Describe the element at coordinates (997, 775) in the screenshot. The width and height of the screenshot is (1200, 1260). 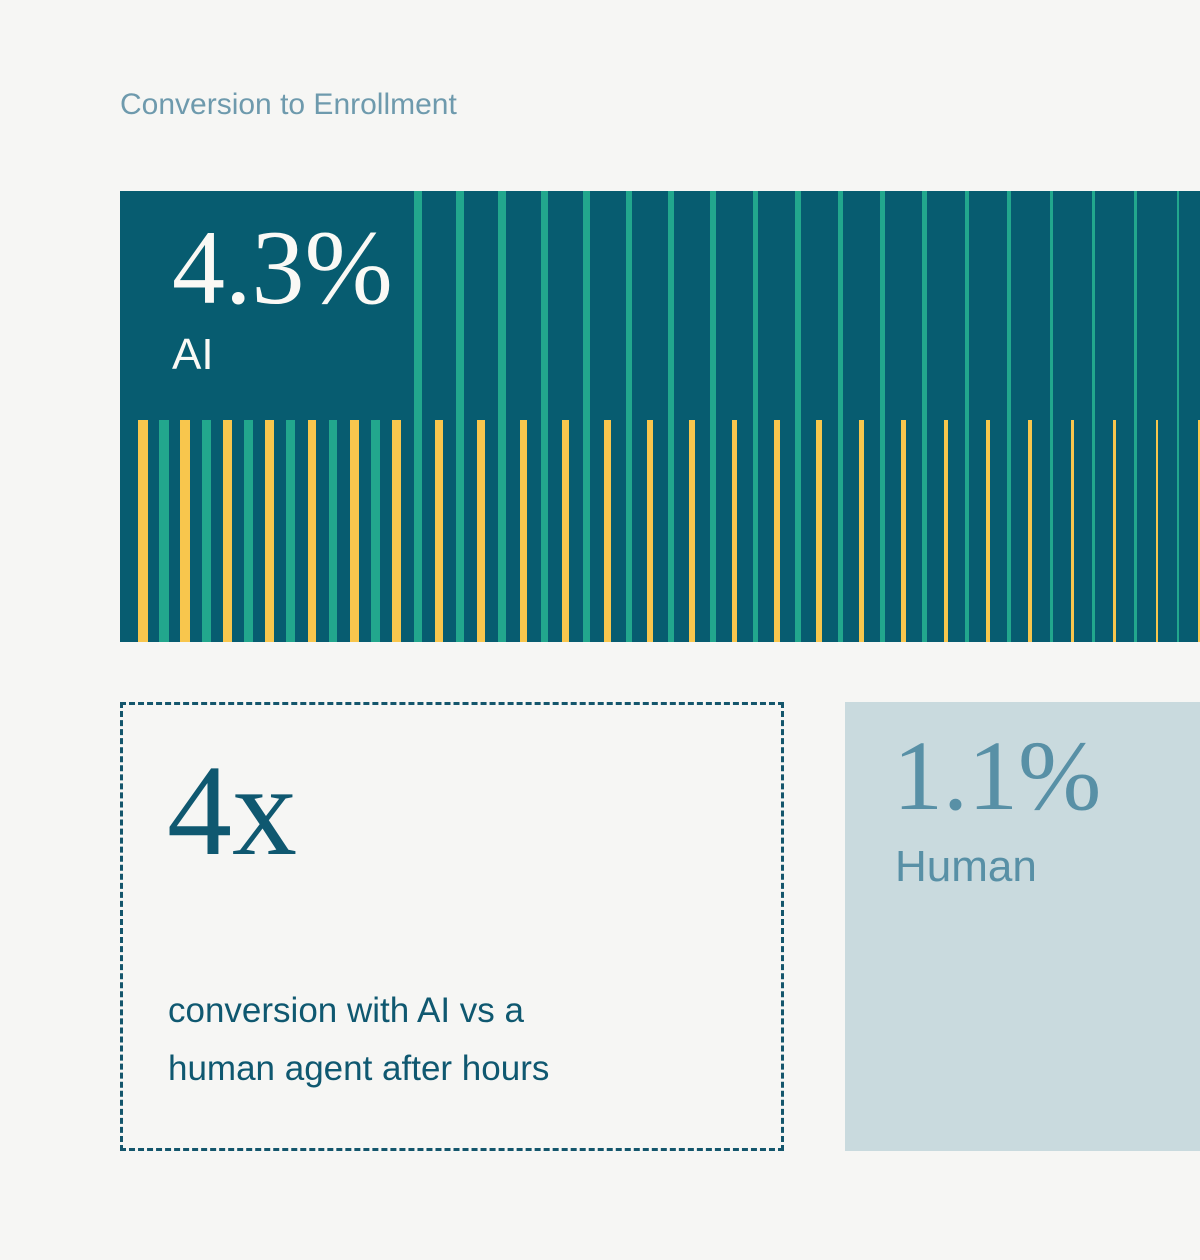
I see `human-stat-value: 1.1%` at that location.